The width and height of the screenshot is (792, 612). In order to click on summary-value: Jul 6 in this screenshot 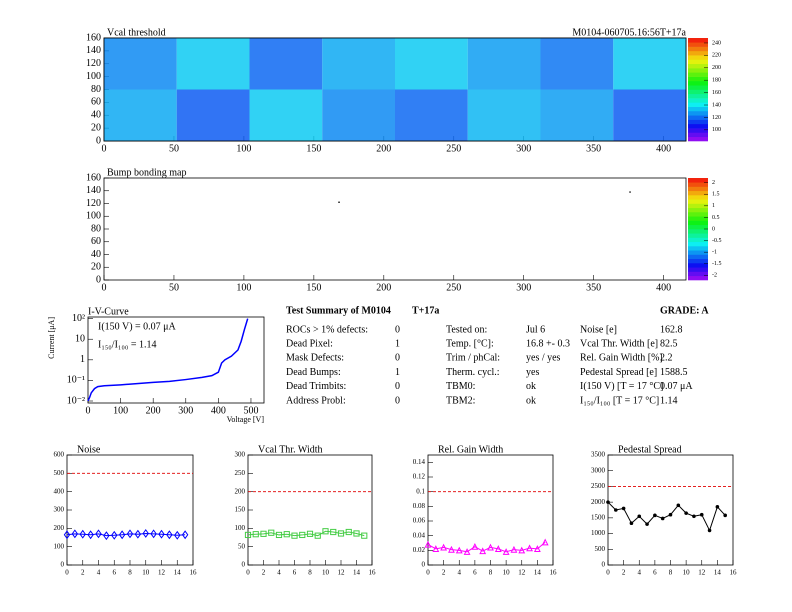, I will do `click(535, 329)`.